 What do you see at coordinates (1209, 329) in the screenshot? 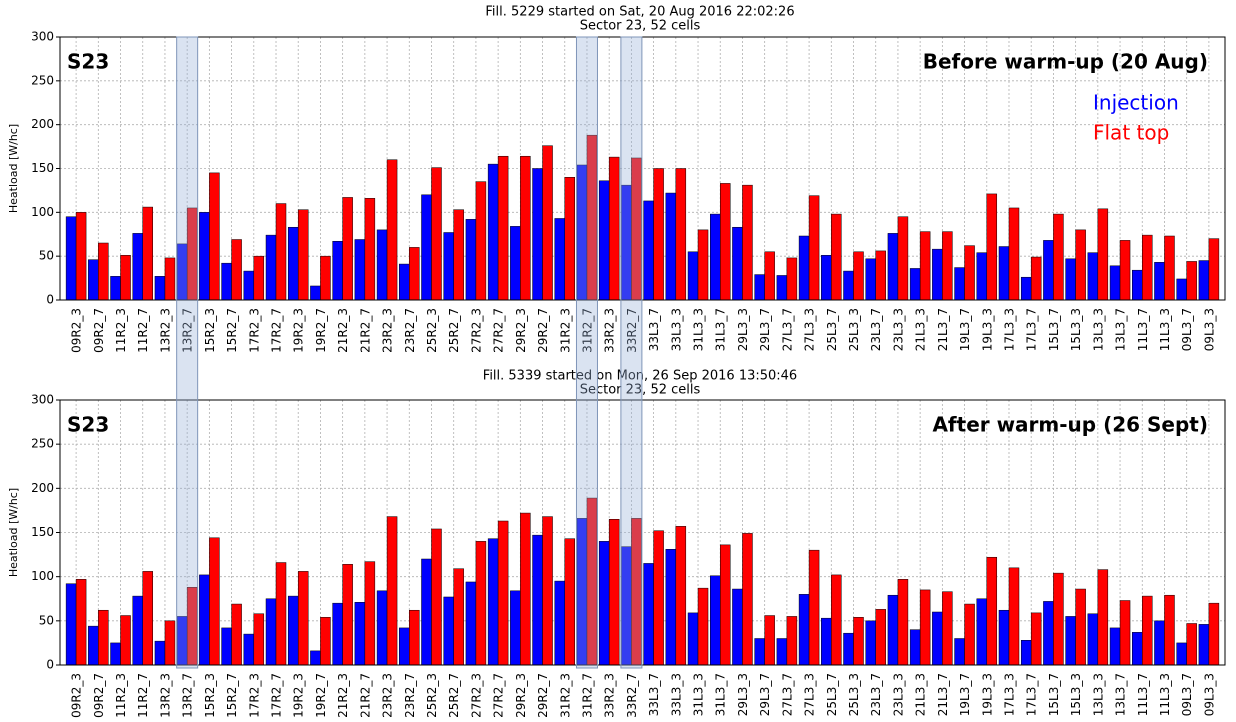
I see `x-tick-label: 09L3_3` at bounding box center [1209, 329].